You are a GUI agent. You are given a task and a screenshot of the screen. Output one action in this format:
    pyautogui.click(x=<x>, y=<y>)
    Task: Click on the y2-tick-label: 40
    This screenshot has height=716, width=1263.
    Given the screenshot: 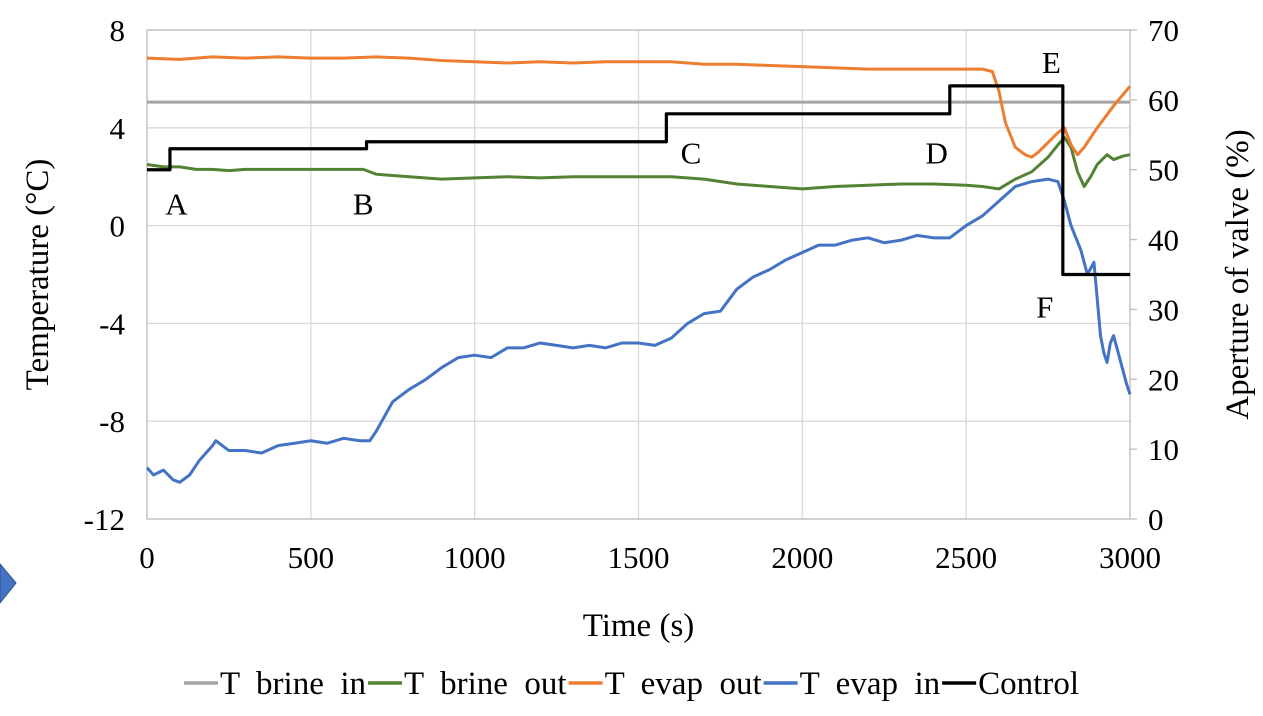 What is the action you would take?
    pyautogui.click(x=1163, y=240)
    